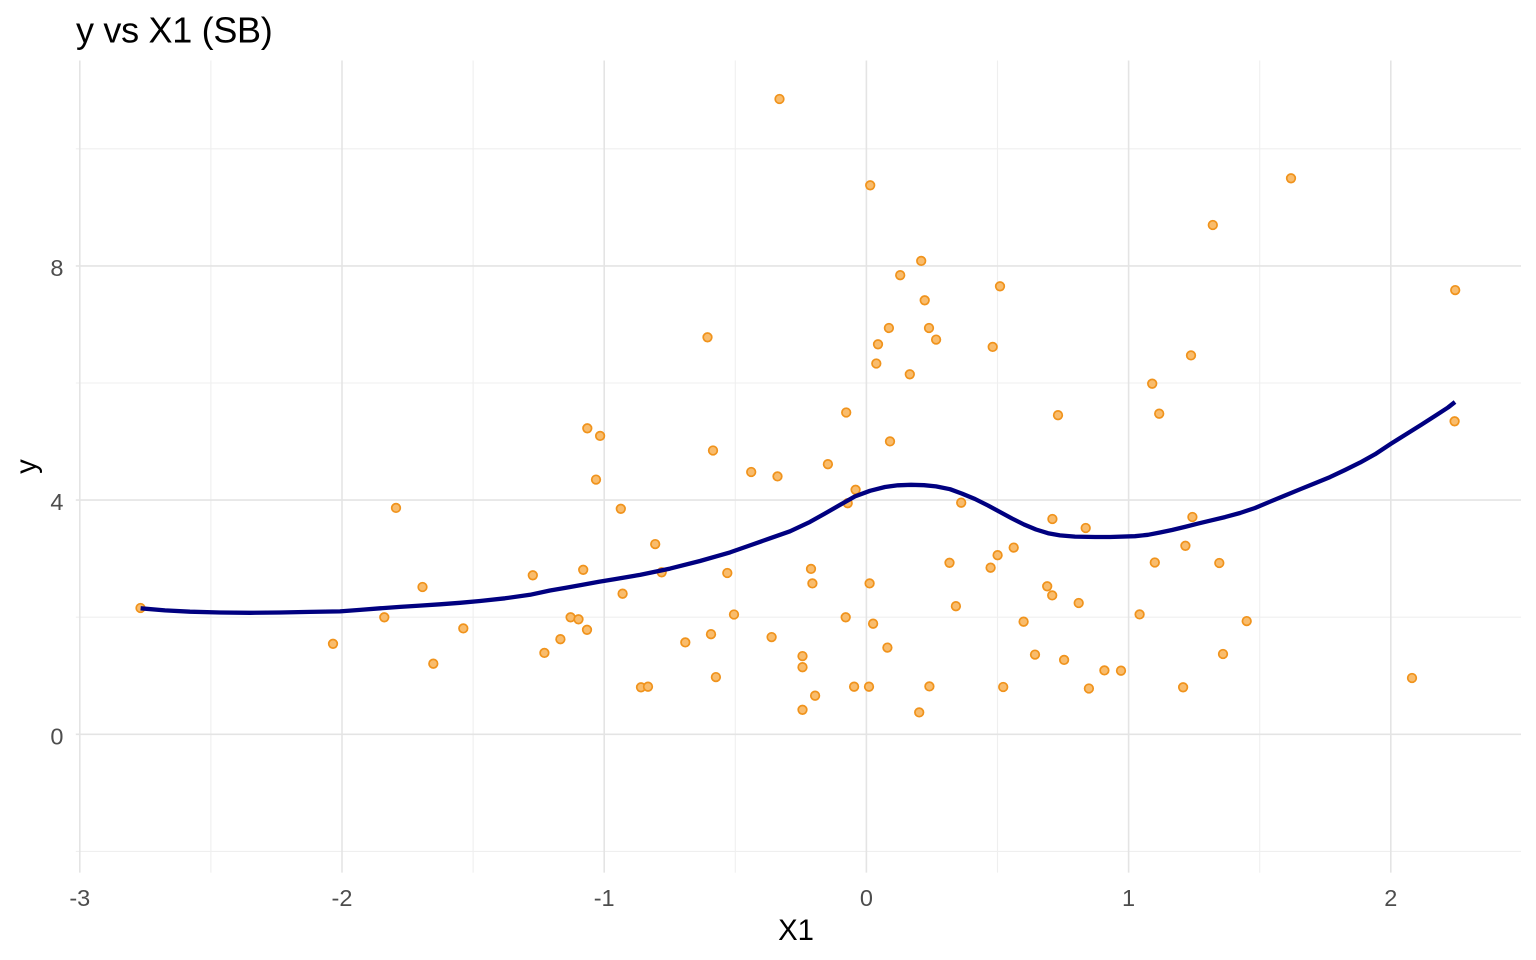  Describe the element at coordinates (56, 268) in the screenshot. I see `svg-text: 8` at that location.